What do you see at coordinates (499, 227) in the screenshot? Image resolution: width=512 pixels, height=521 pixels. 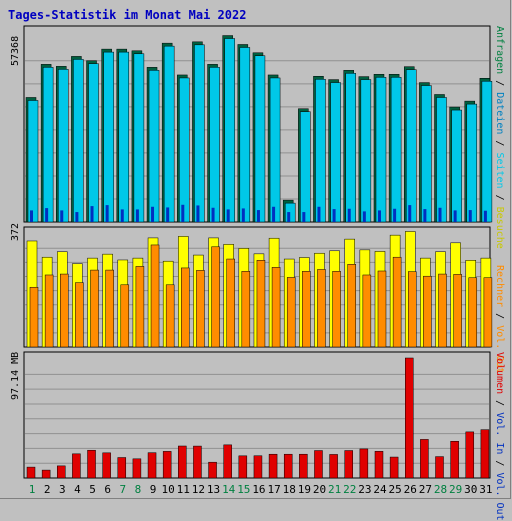 I see `legend-item-0-6: Besuche` at bounding box center [499, 227].